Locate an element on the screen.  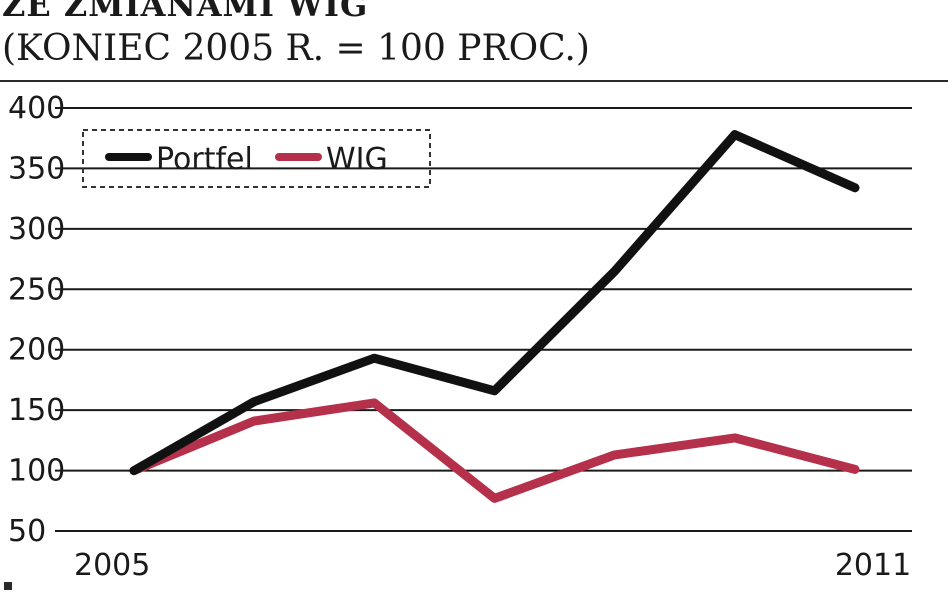
header-divider is located at coordinates (474, 81).